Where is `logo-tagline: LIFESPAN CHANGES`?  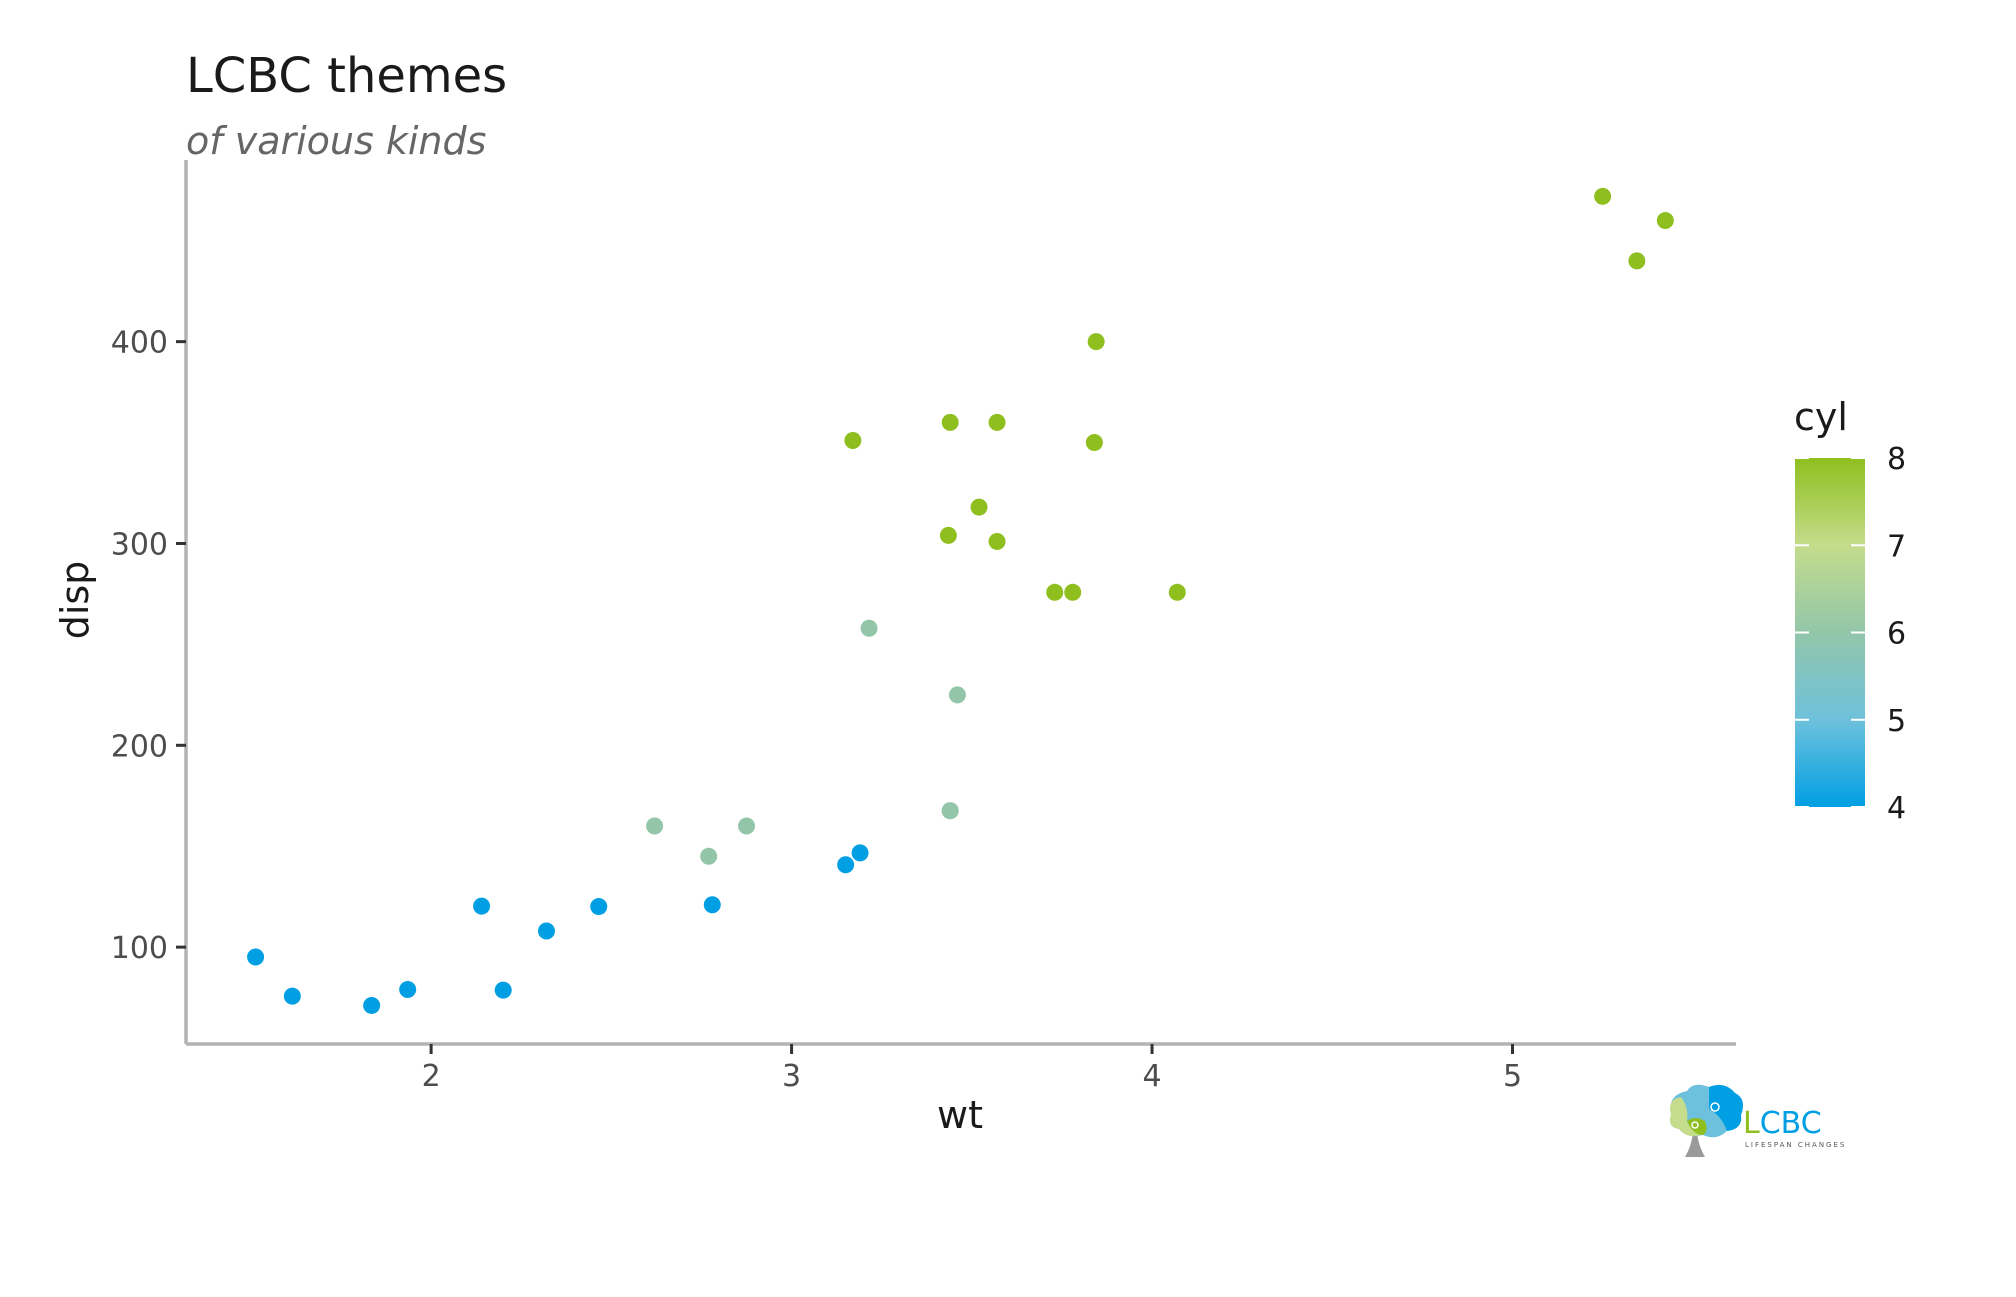
logo-tagline: LIFESPAN CHANGES is located at coordinates (1795, 1145).